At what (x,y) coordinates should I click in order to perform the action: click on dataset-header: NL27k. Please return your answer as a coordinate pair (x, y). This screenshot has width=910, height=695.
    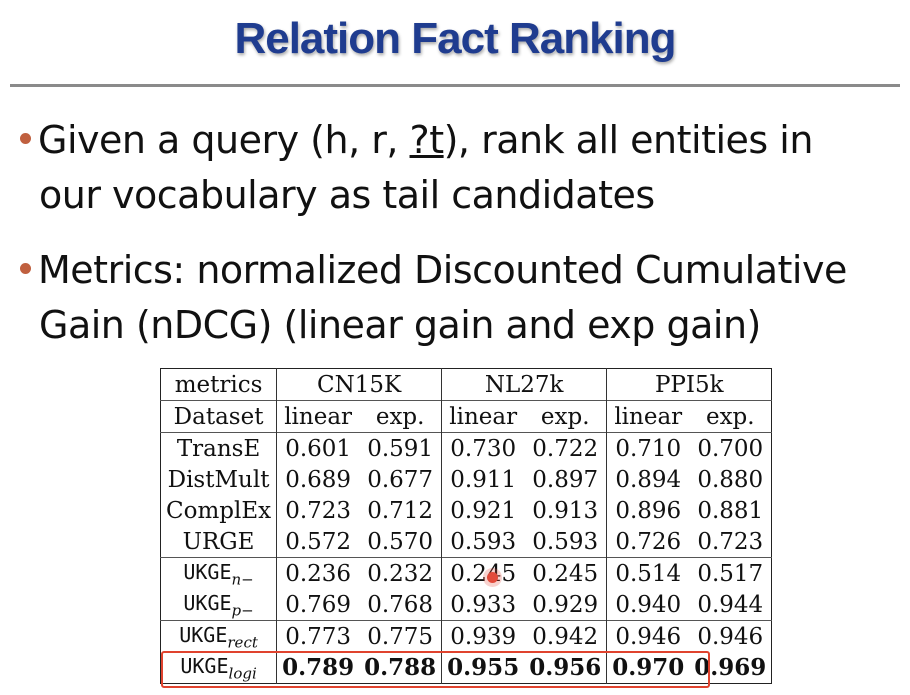
    Looking at the image, I should click on (524, 384).